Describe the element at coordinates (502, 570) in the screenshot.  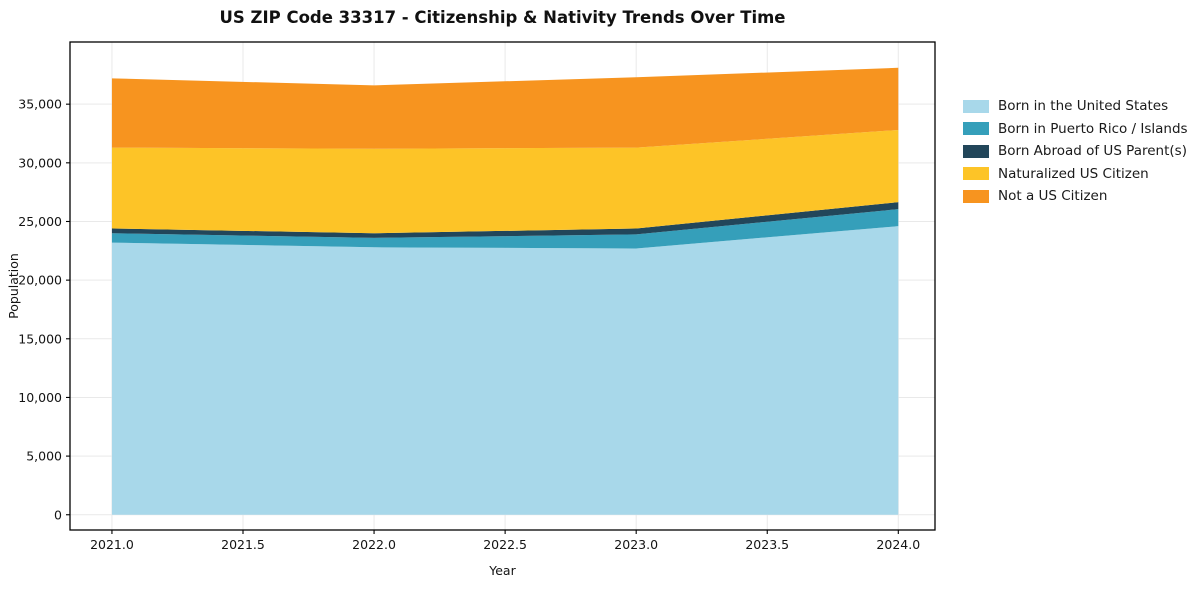
I see `x-axis-label: Year` at that location.